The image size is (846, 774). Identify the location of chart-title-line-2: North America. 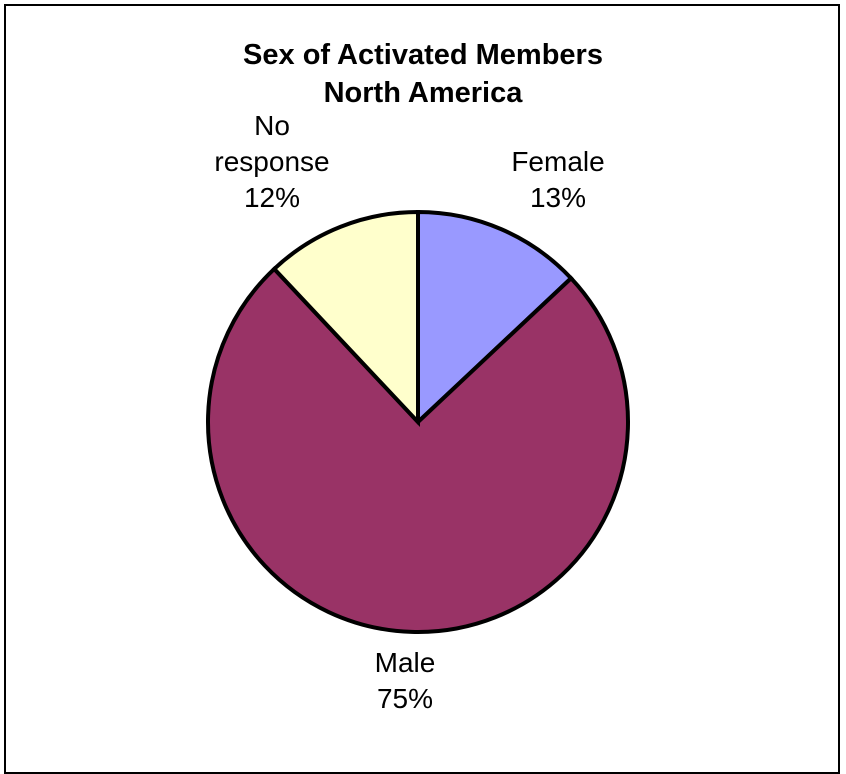
(423, 93).